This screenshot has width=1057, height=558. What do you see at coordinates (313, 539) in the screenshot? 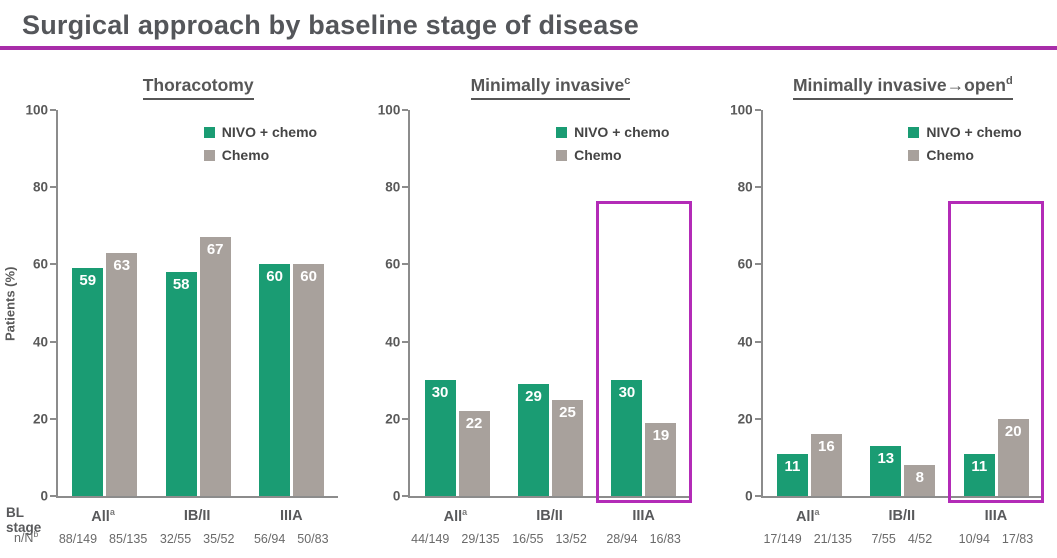
I see `n-over-n-value: 50/83` at bounding box center [313, 539].